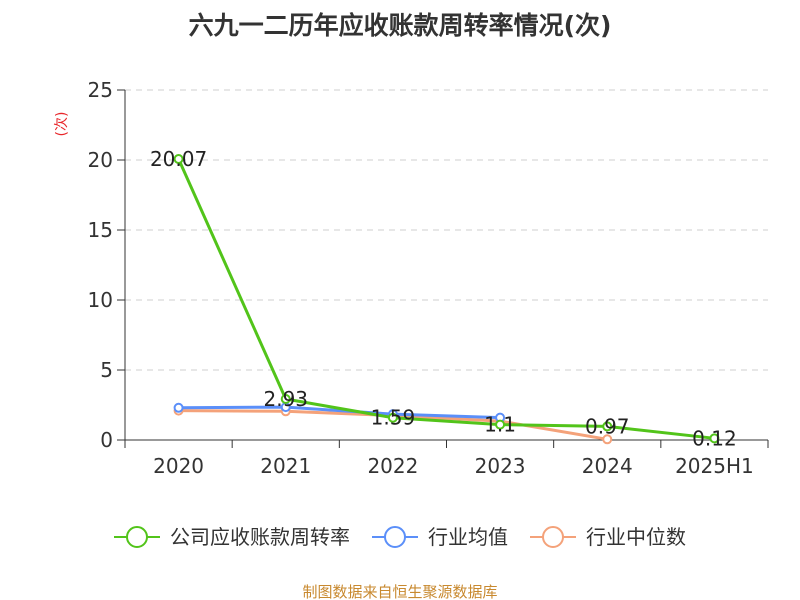 The image size is (800, 600). Describe the element at coordinates (339, 412) in the screenshot. I see `series-line` at that location.